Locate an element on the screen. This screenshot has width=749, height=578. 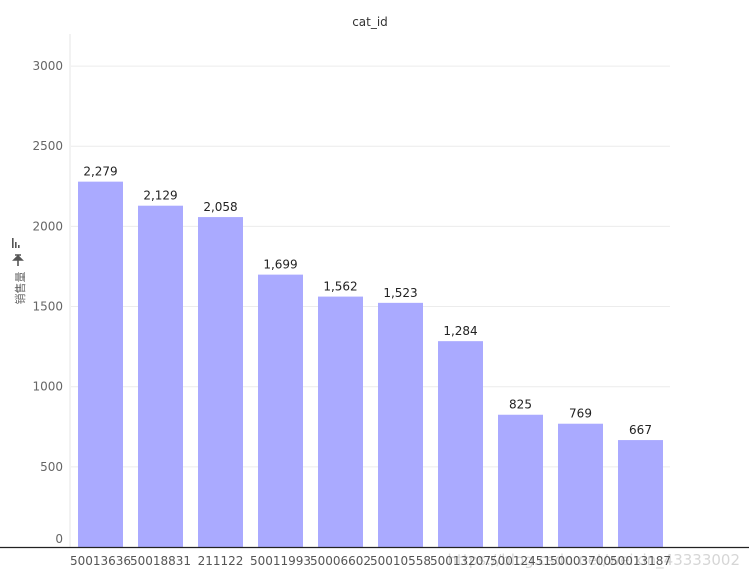
y-tick-label: 1500 is located at coordinates (47, 307).